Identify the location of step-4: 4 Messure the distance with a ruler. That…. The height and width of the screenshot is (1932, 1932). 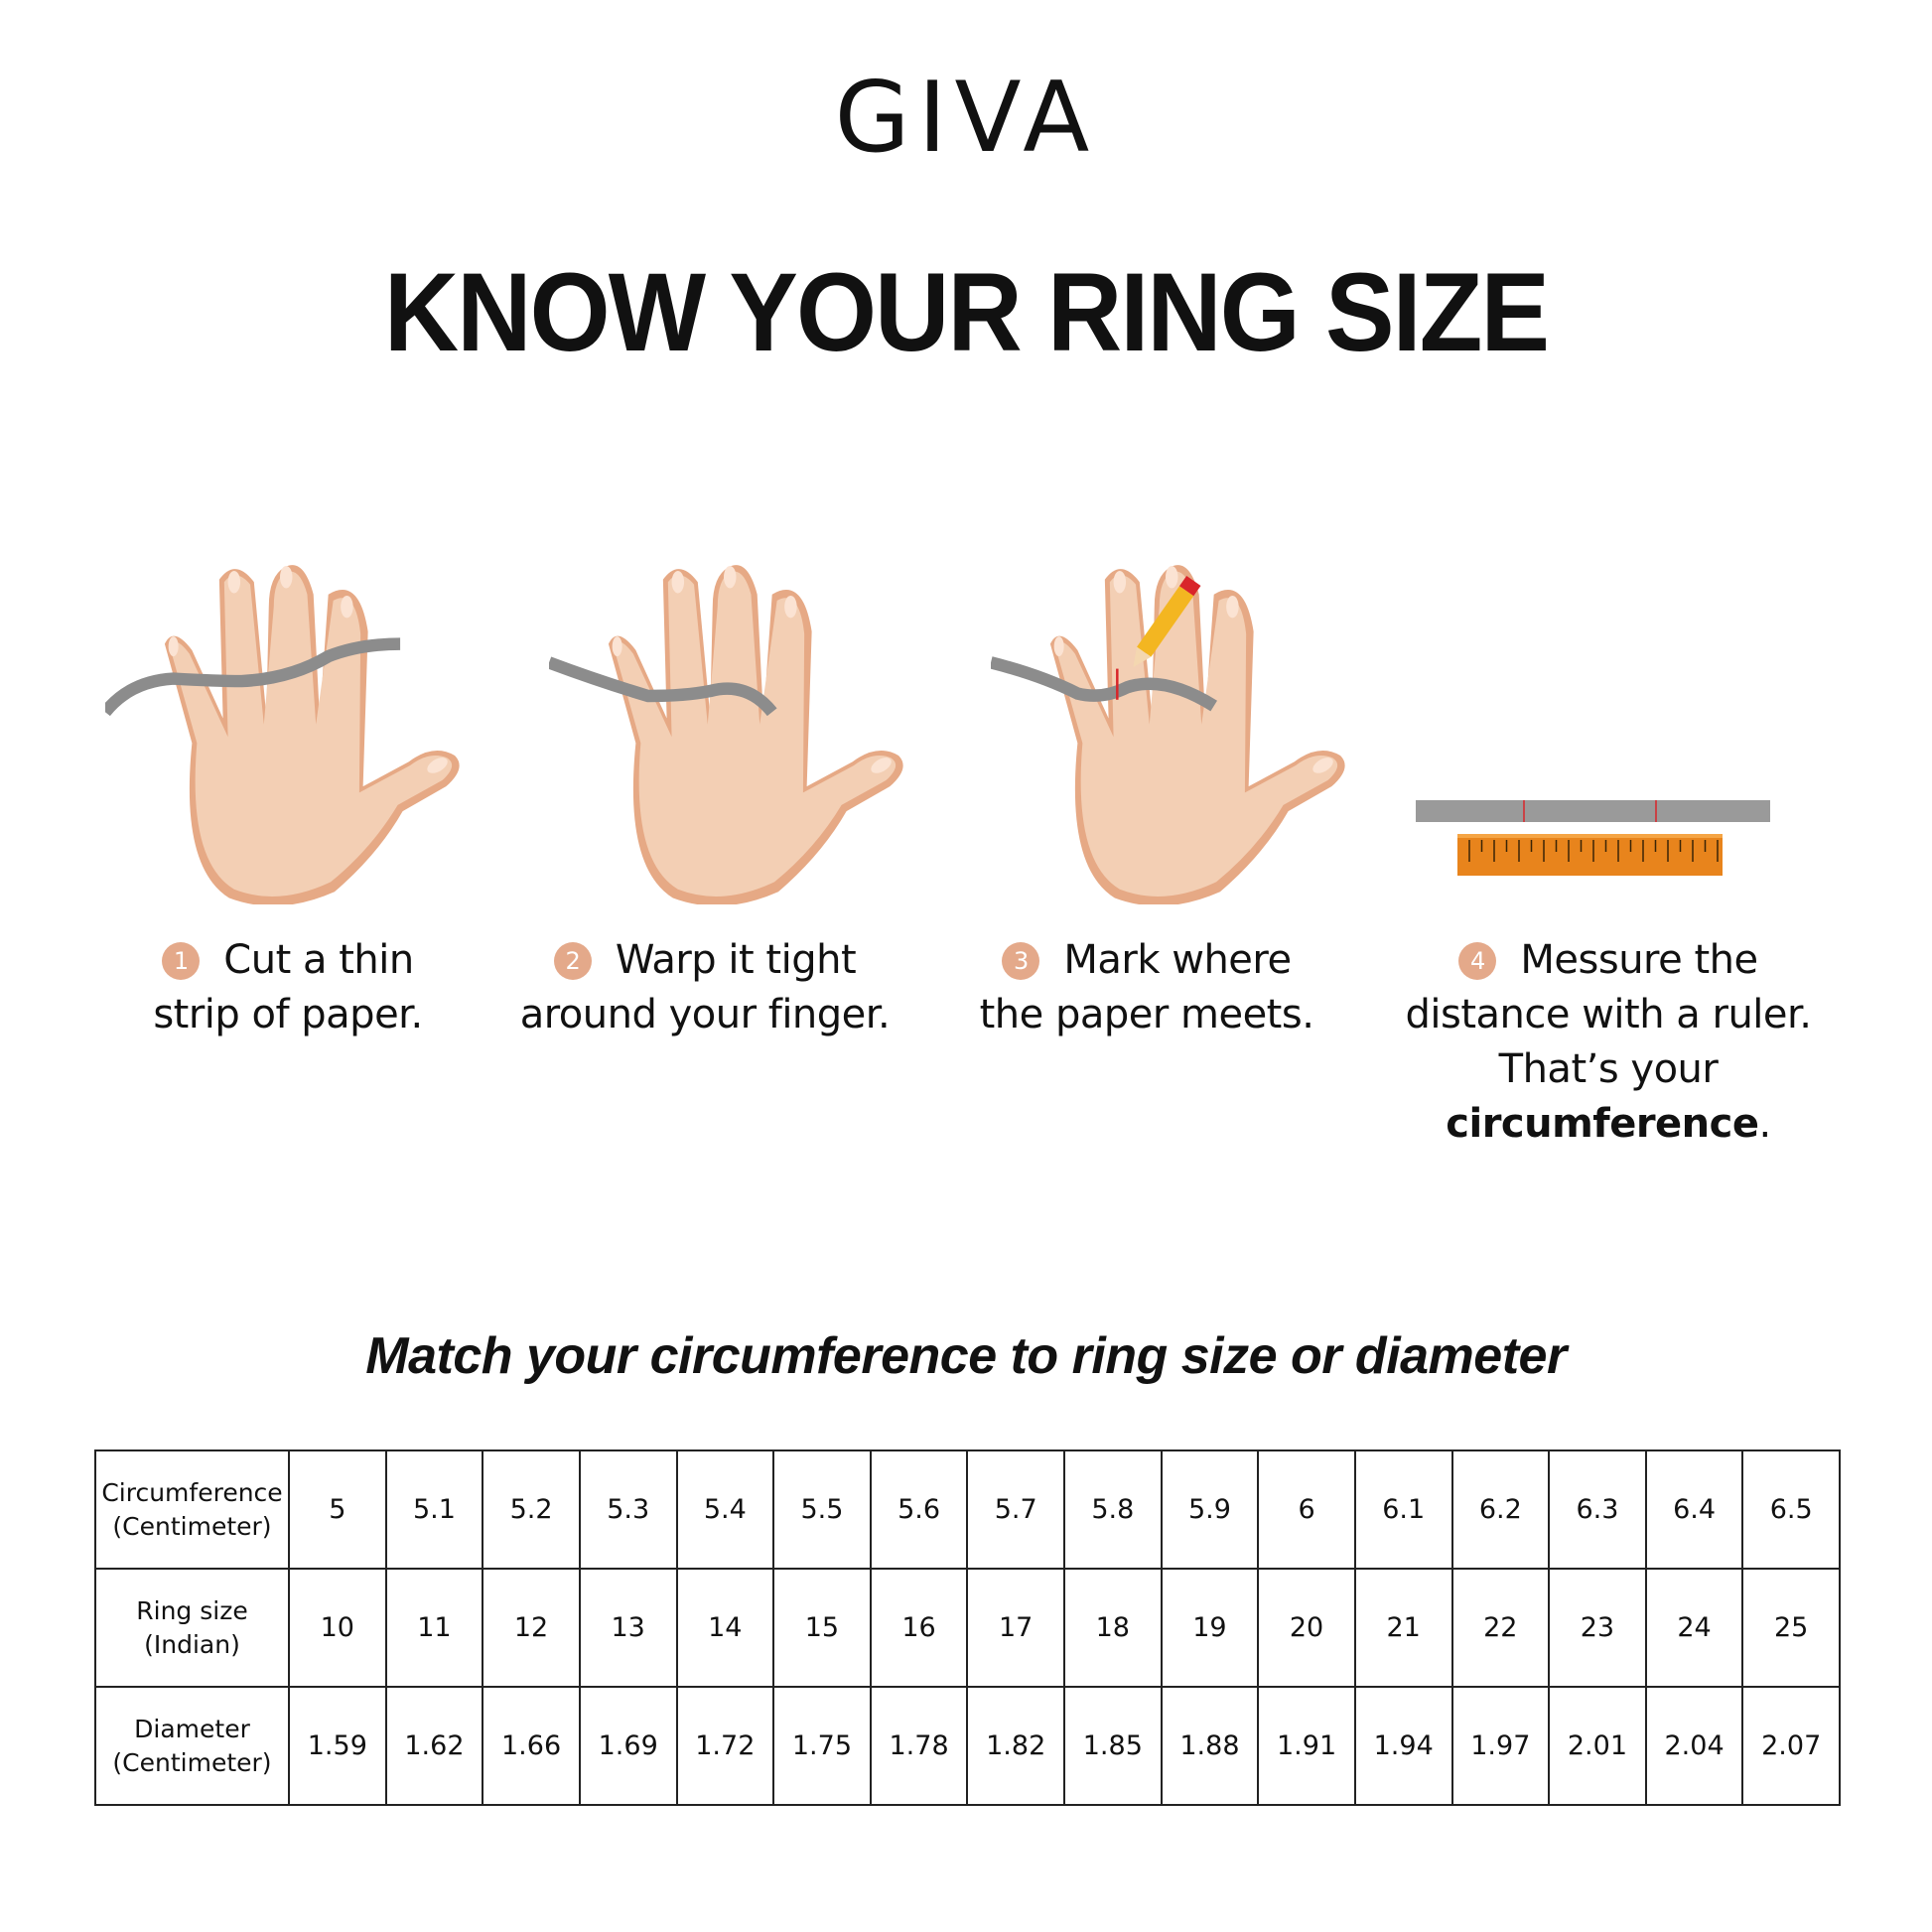
(1608, 1042).